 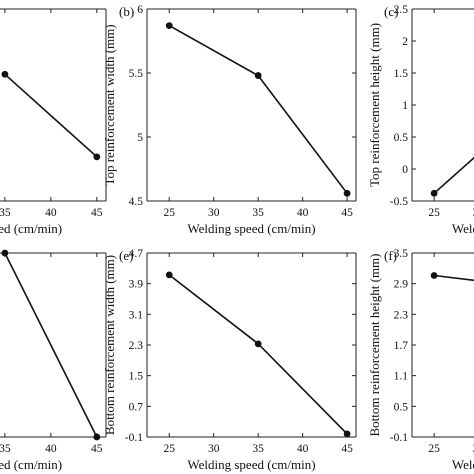 What do you see at coordinates (374, 344) in the screenshot?
I see `y-axis-title: Bottom reinforcement height (mm)` at bounding box center [374, 344].